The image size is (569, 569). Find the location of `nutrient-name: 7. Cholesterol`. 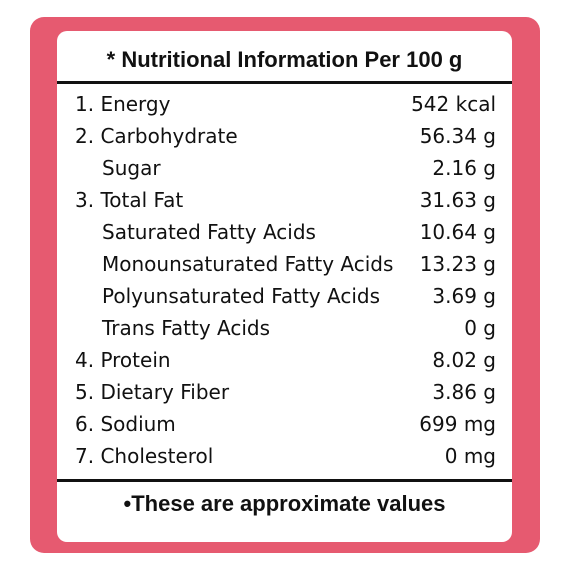

nutrient-name: 7. Cholesterol is located at coordinates (144, 456).